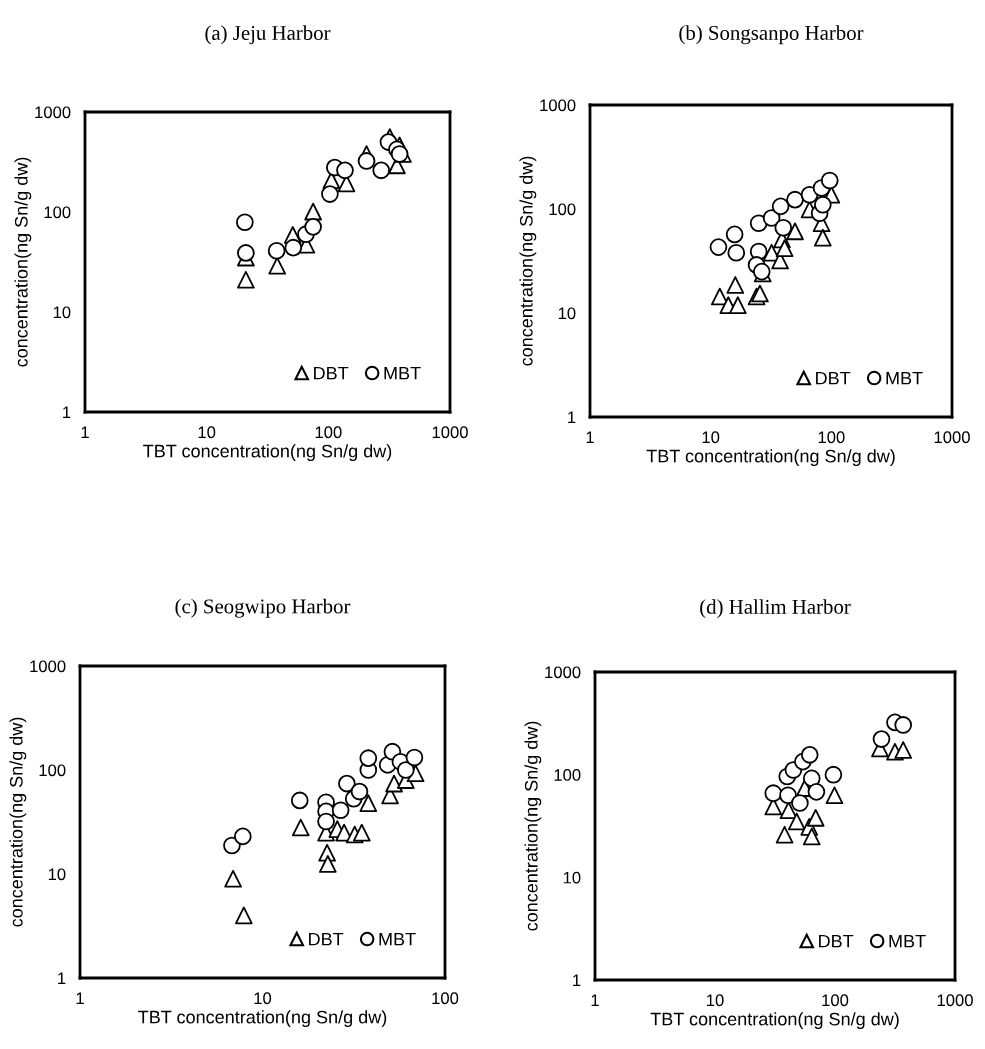 Image resolution: width=985 pixels, height=1049 pixels. What do you see at coordinates (771, 35) in the screenshot?
I see `chart-title: (b) Songsanpo Harbor` at bounding box center [771, 35].